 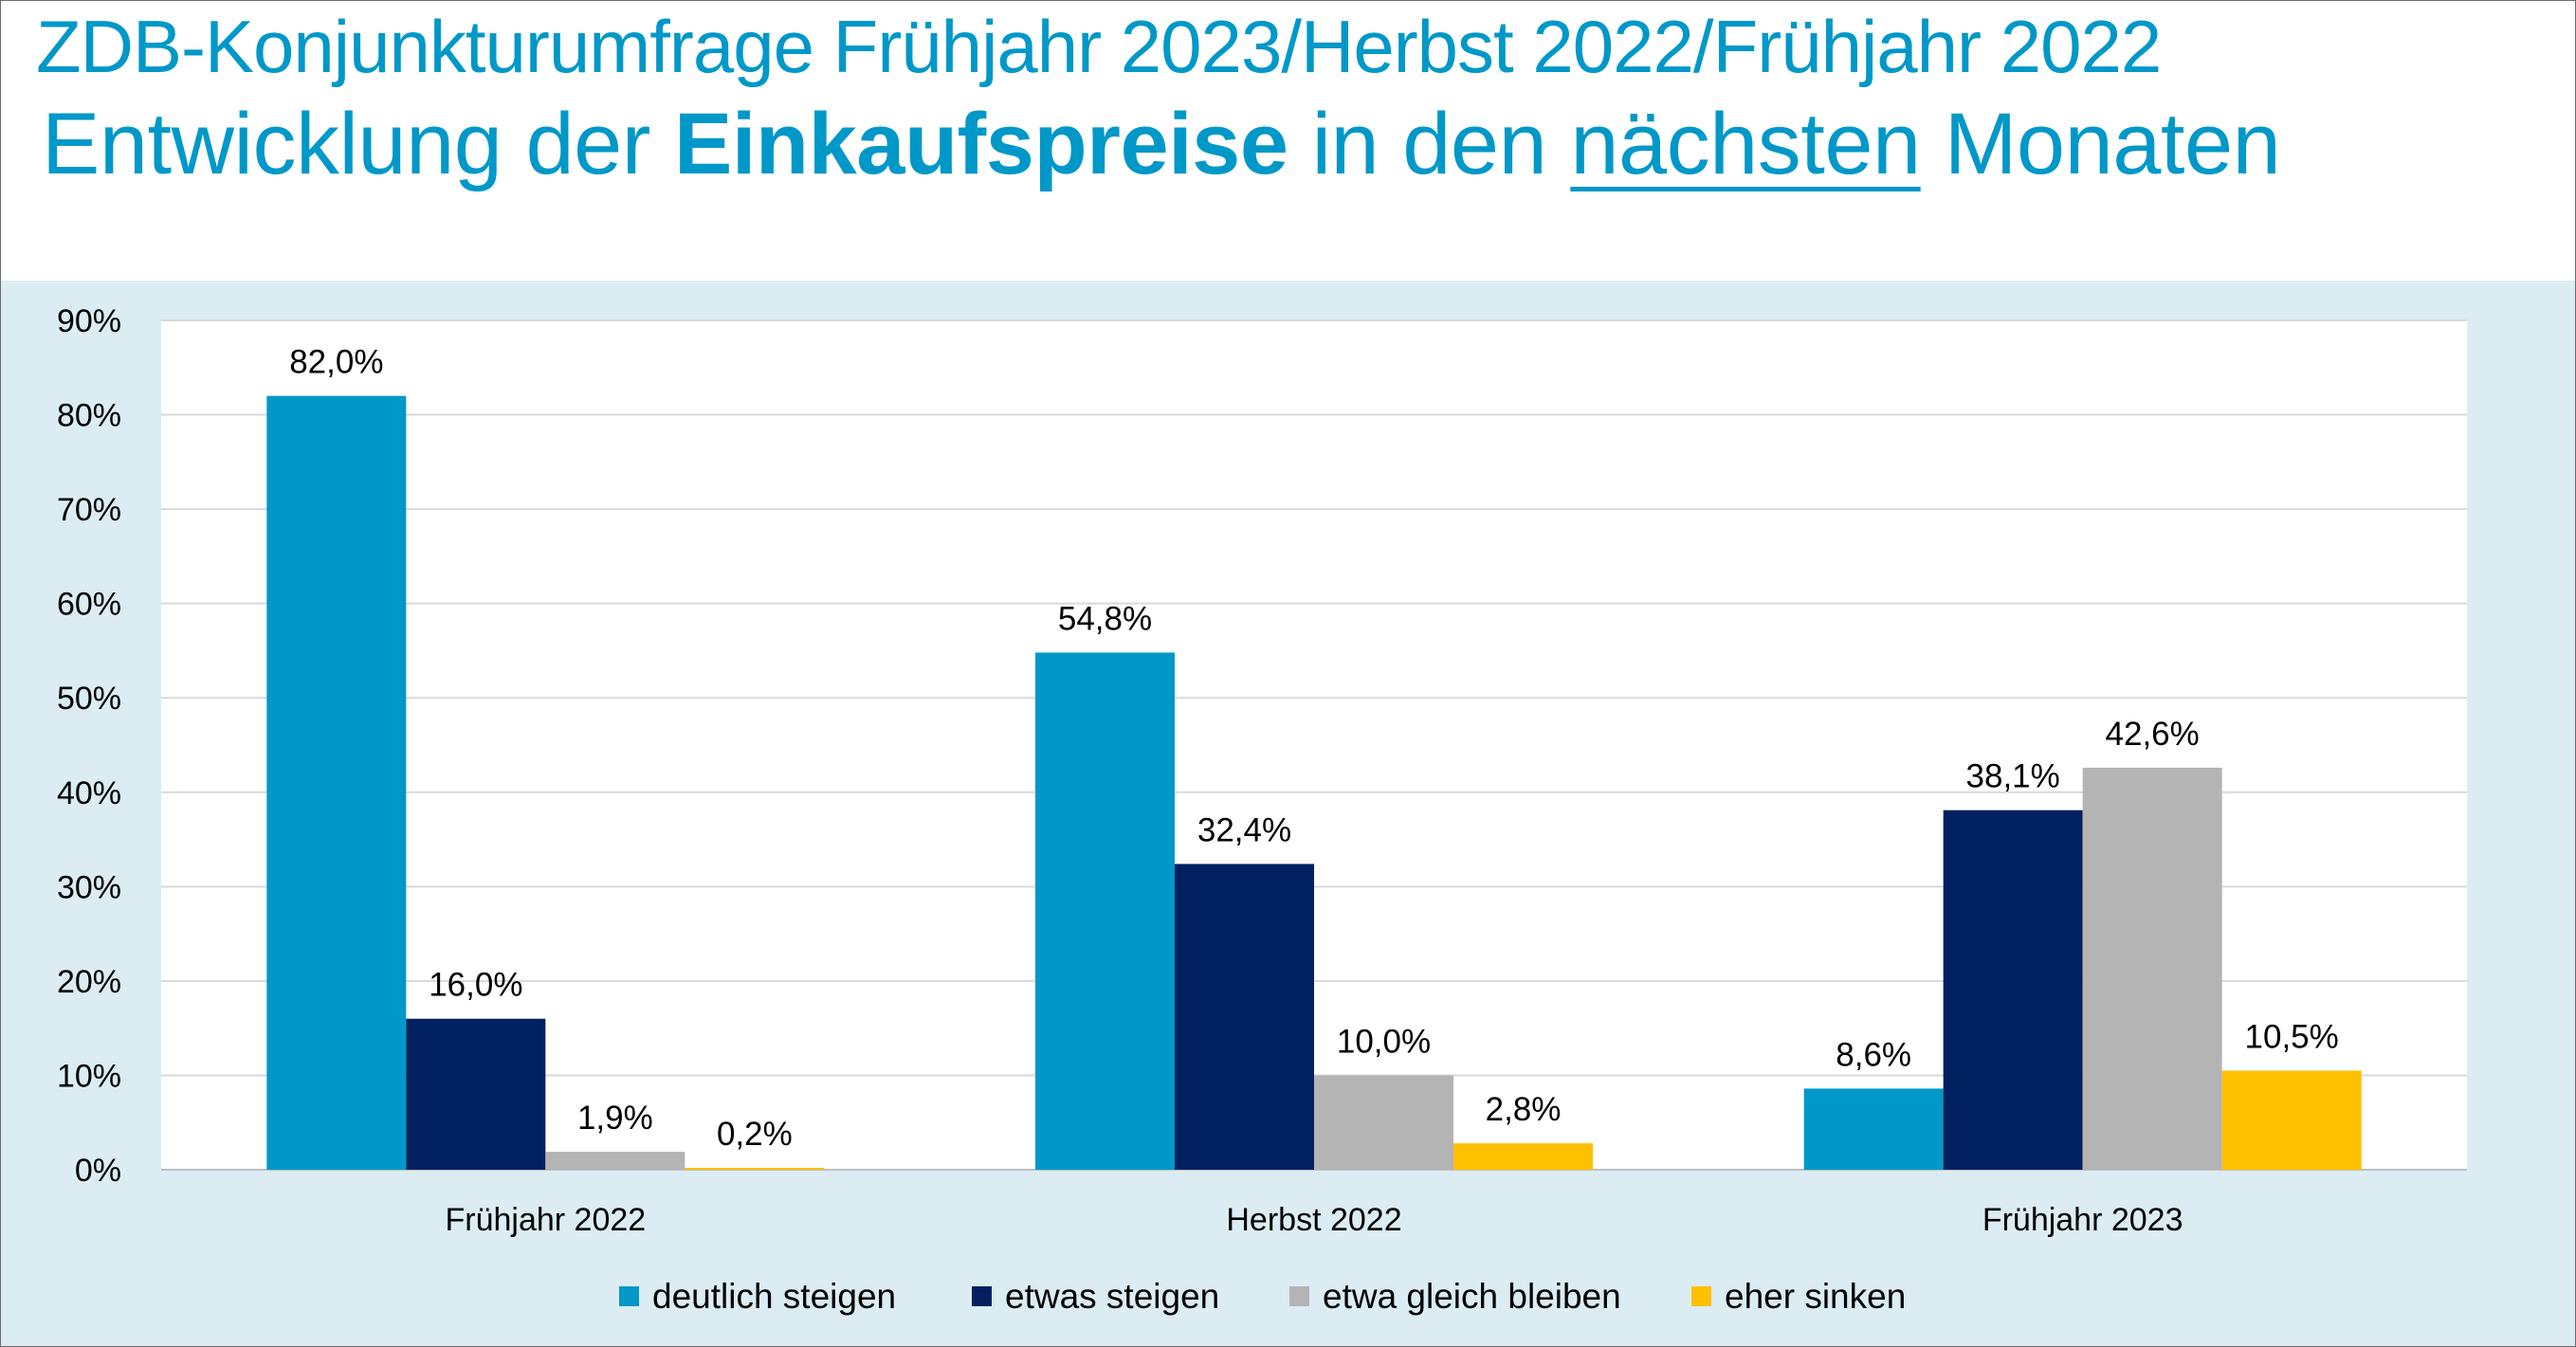 I want to click on data-label: 2,8%, so click(x=1524, y=1109).